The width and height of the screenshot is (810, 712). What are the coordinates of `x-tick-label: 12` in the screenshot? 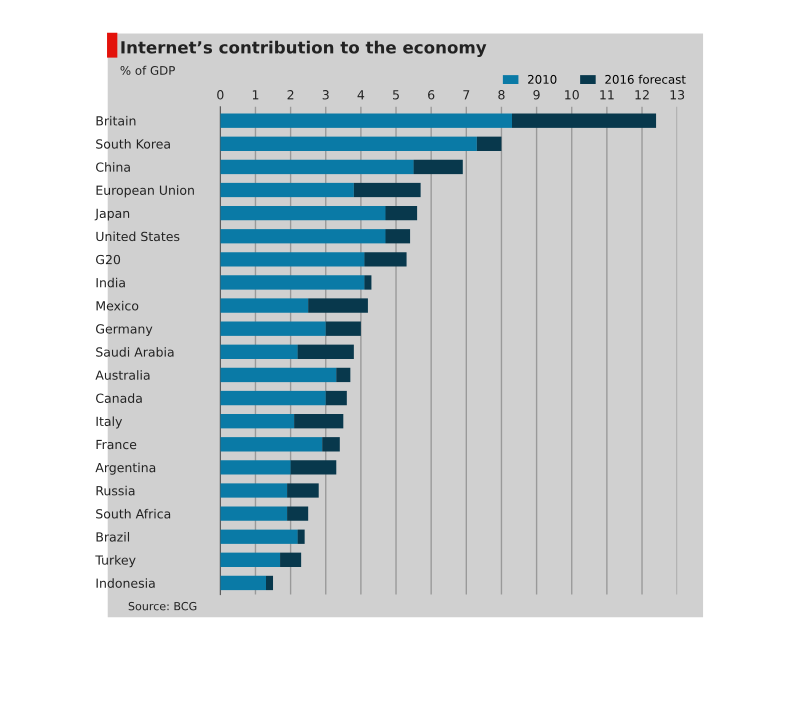 It's located at (642, 95).